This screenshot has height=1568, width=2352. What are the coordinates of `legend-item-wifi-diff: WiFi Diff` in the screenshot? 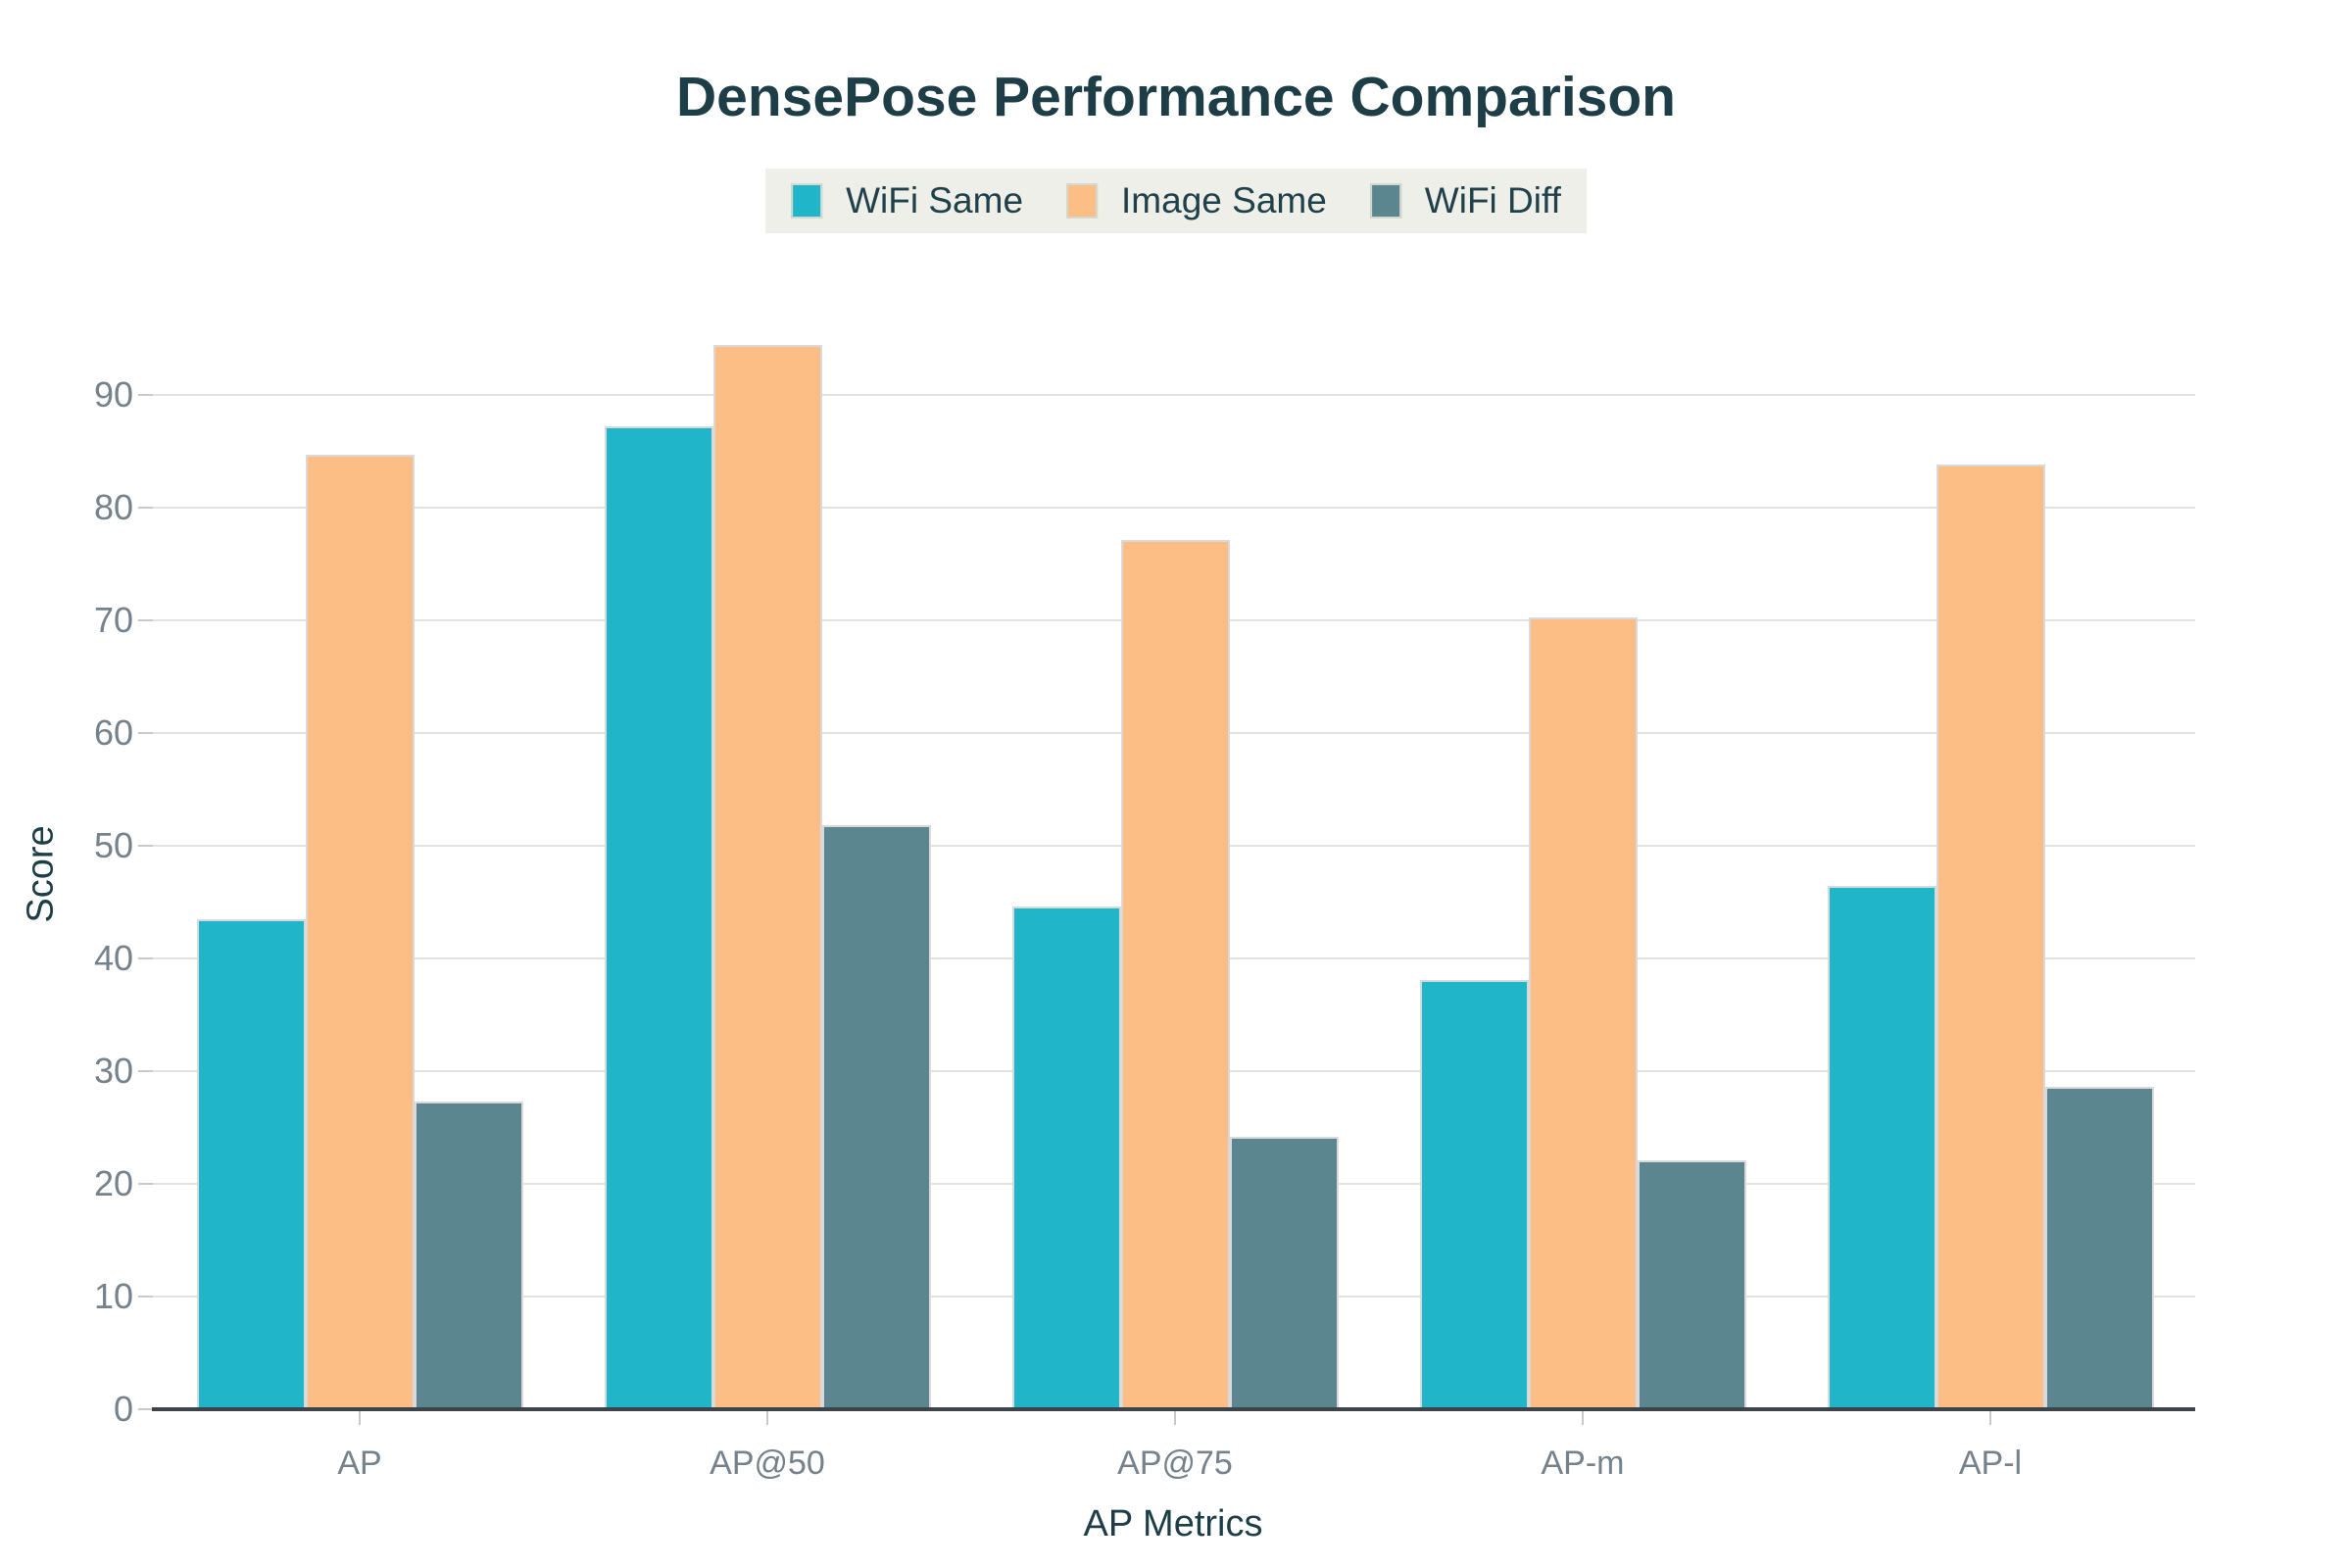 It's located at (1465, 200).